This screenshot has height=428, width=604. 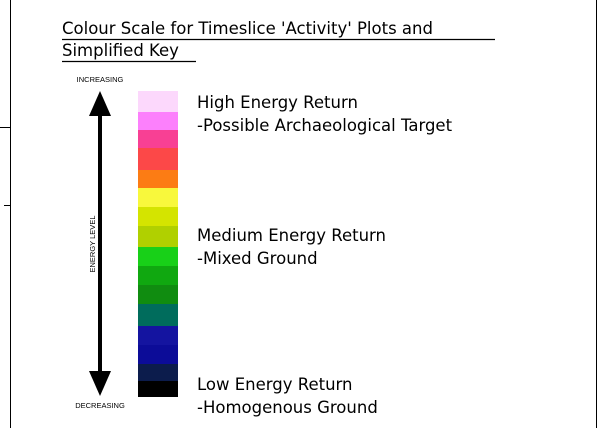 I want to click on colour-scale, so click(x=158, y=244).